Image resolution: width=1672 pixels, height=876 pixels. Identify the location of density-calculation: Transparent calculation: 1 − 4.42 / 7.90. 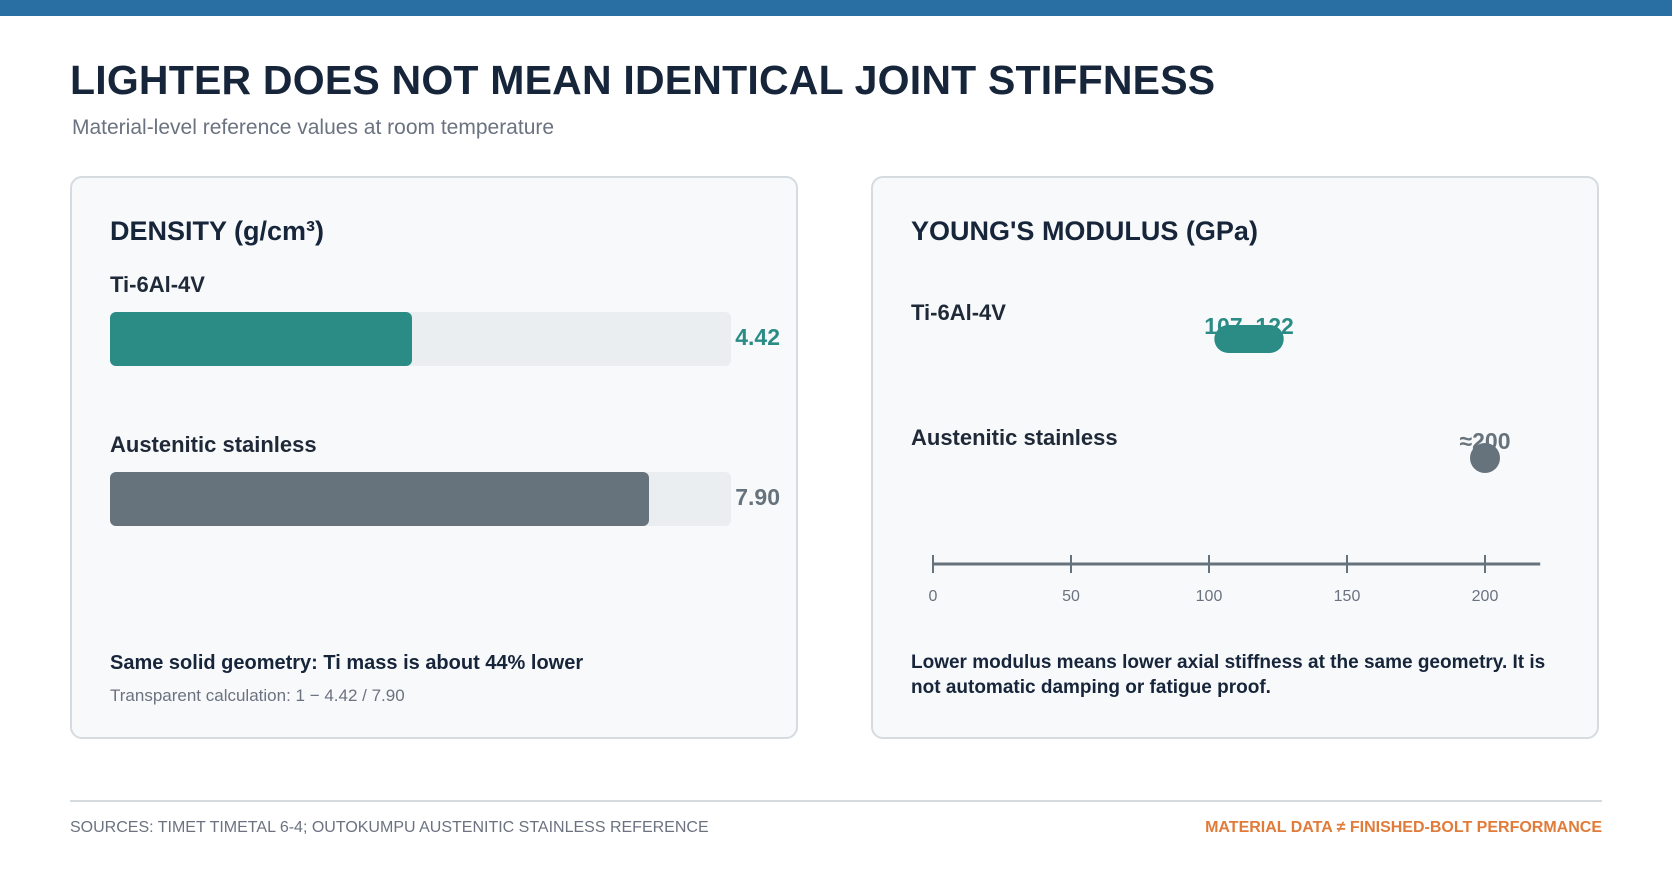
(257, 695).